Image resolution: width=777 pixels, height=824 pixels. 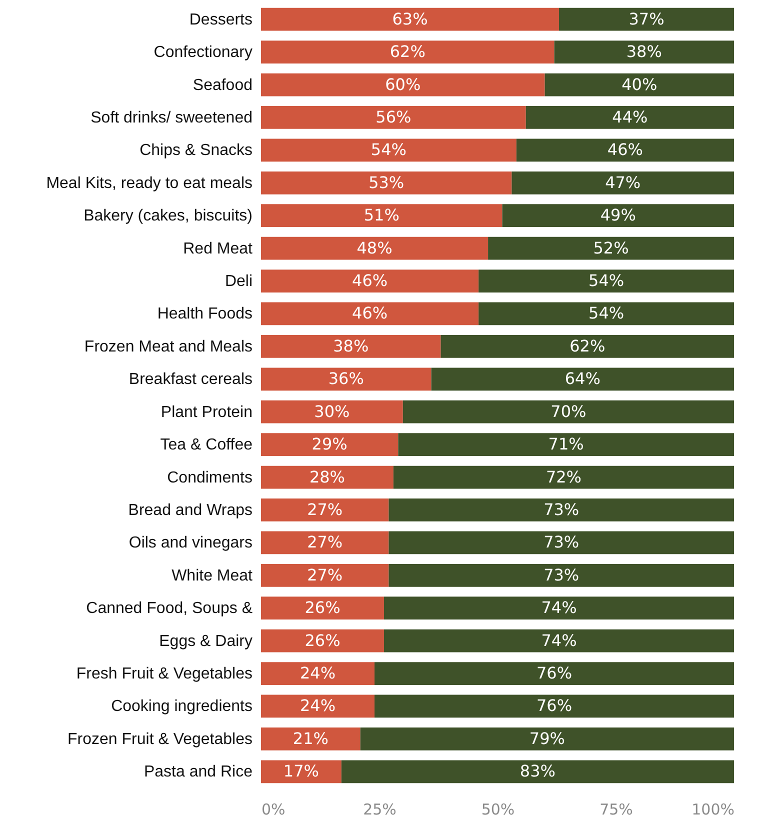 What do you see at coordinates (403, 84) in the screenshot?
I see `data-label: 60%` at bounding box center [403, 84].